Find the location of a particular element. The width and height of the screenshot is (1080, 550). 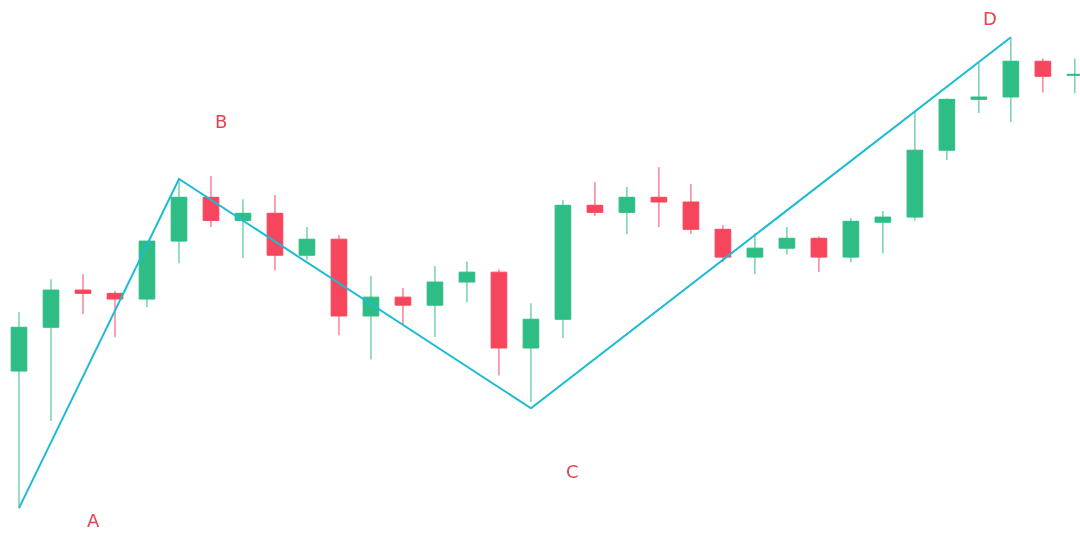

text: D is located at coordinates (990, 18).